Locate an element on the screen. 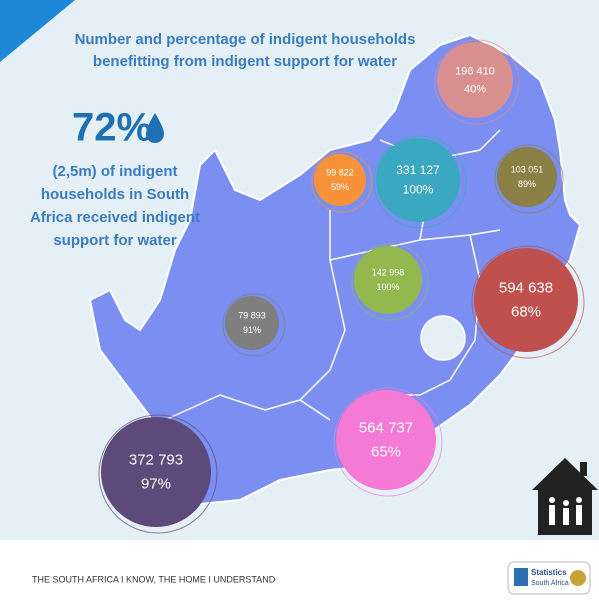  bubble-percent: 40% is located at coordinates (475, 89).